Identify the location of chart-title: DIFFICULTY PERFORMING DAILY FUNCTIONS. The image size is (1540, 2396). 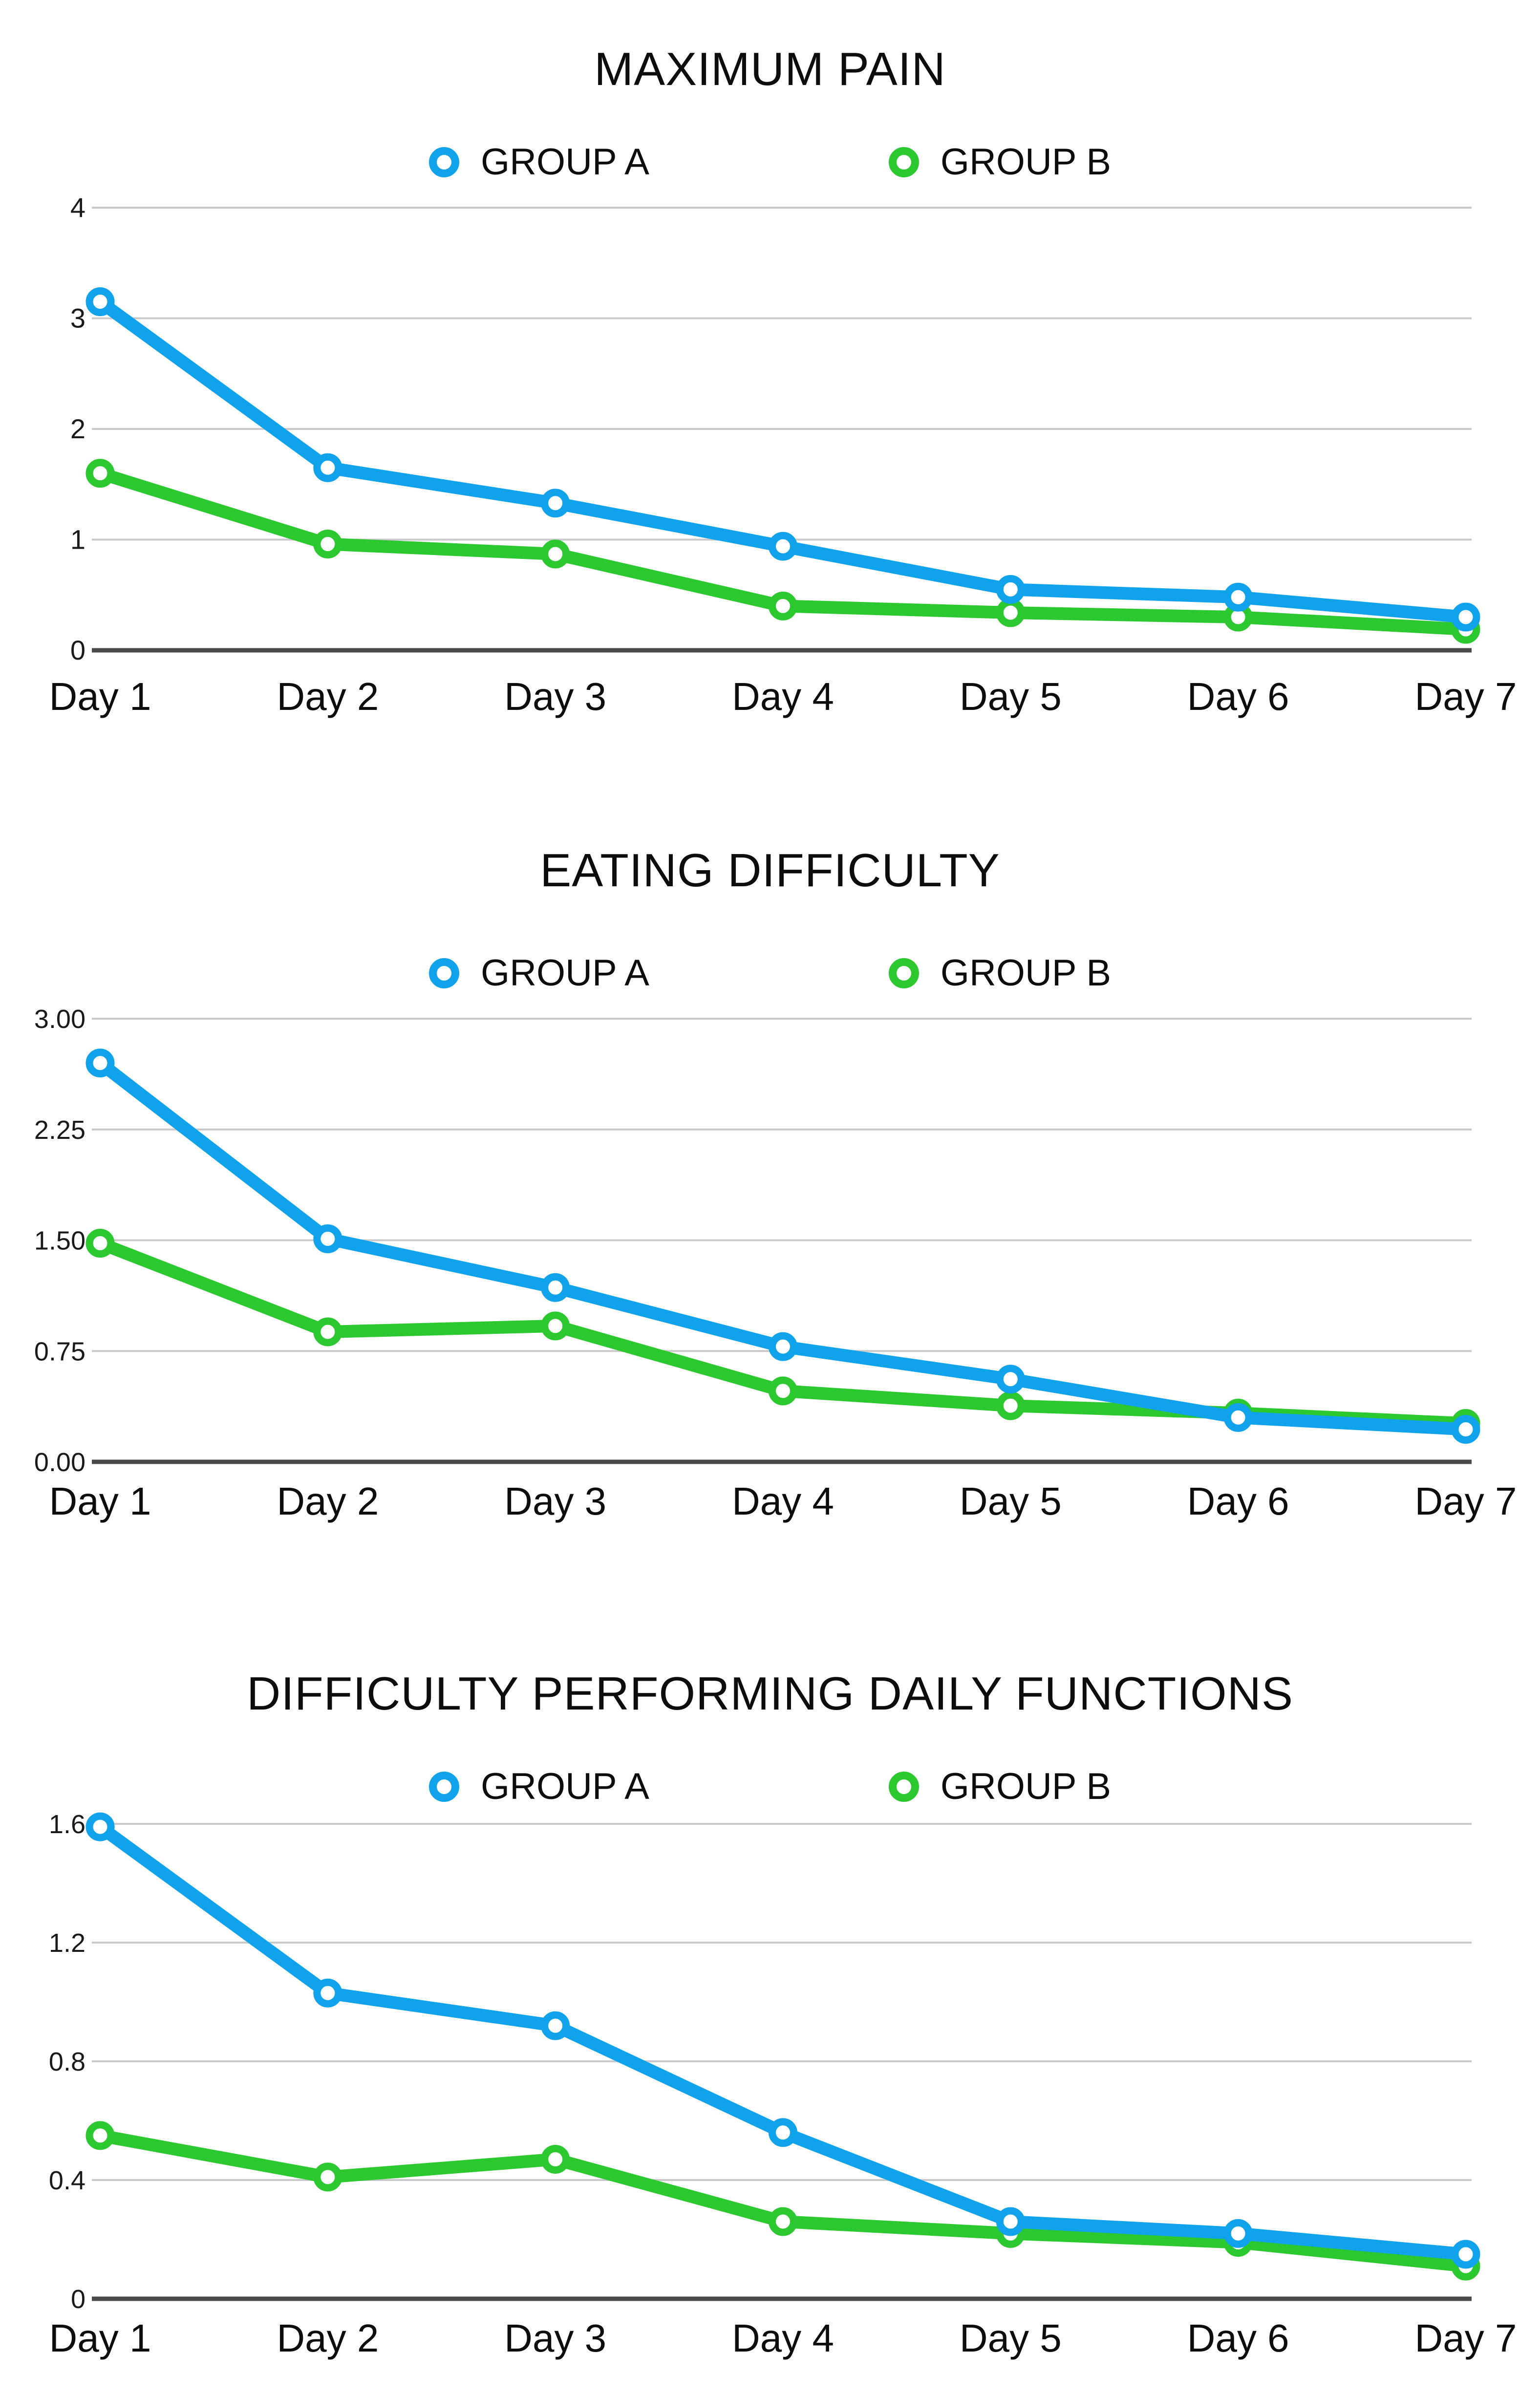
(770, 1694).